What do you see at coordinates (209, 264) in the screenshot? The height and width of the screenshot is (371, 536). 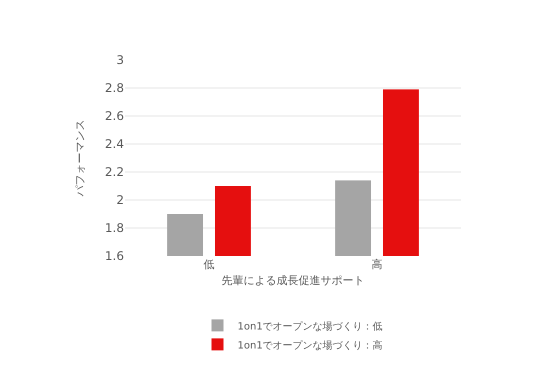 I see `x-tick-label: 低` at bounding box center [209, 264].